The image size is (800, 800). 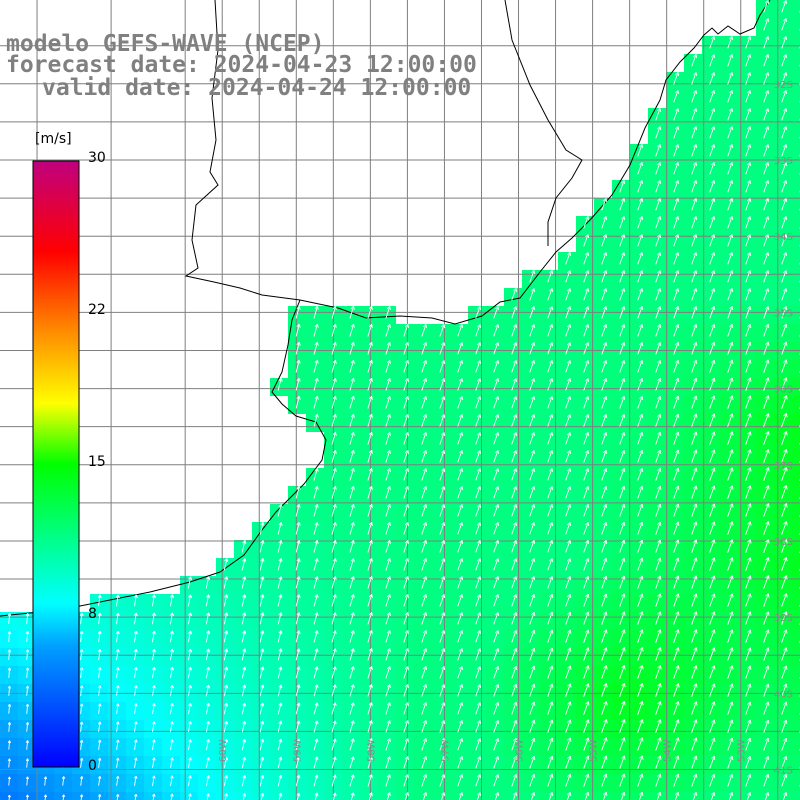 I want to click on lat-label: 37S, so click(x=783, y=466).